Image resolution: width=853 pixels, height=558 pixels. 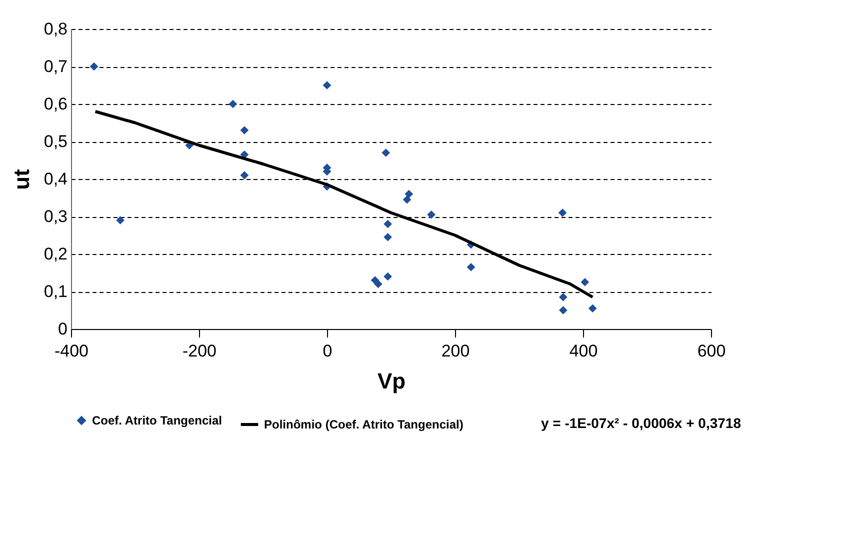 I want to click on x-tick-label: 600, so click(x=711, y=351).